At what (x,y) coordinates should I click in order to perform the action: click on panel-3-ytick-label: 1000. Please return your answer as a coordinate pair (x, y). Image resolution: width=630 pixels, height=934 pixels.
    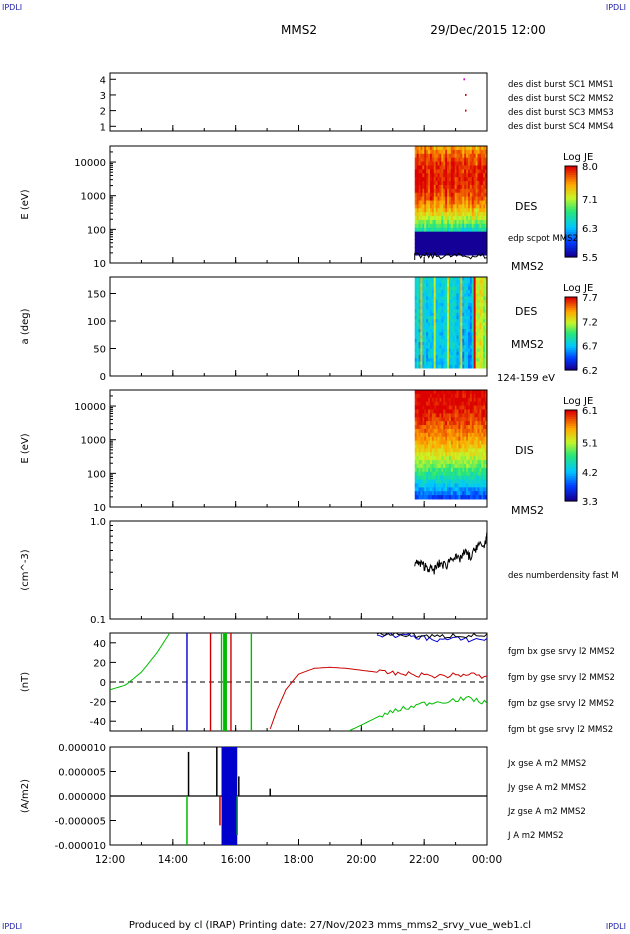
    Looking at the image, I should click on (93, 441).